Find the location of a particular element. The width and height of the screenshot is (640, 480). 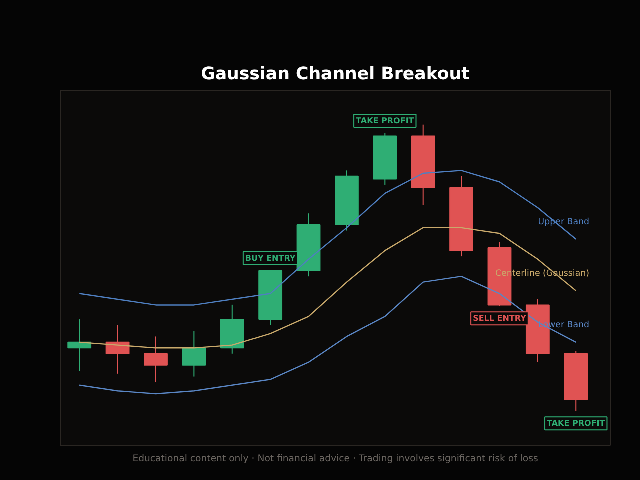

chart-title: Gaussian Channel Breakout is located at coordinates (335, 74).